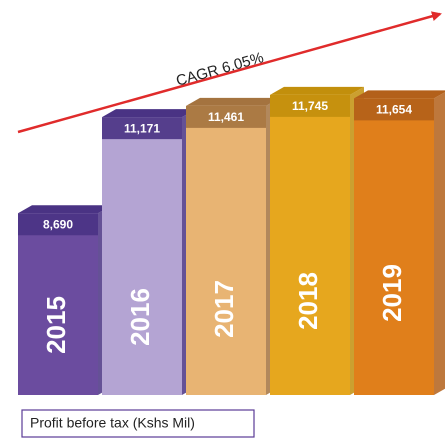 The image size is (445, 438). I want to click on year-label: 2019, so click(392, 293).